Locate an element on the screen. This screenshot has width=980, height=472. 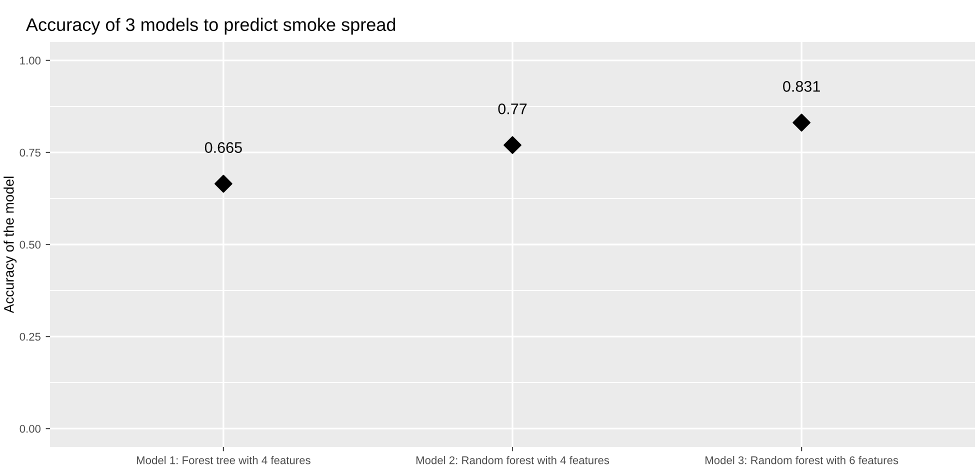
data-label: 0.831 is located at coordinates (801, 86).